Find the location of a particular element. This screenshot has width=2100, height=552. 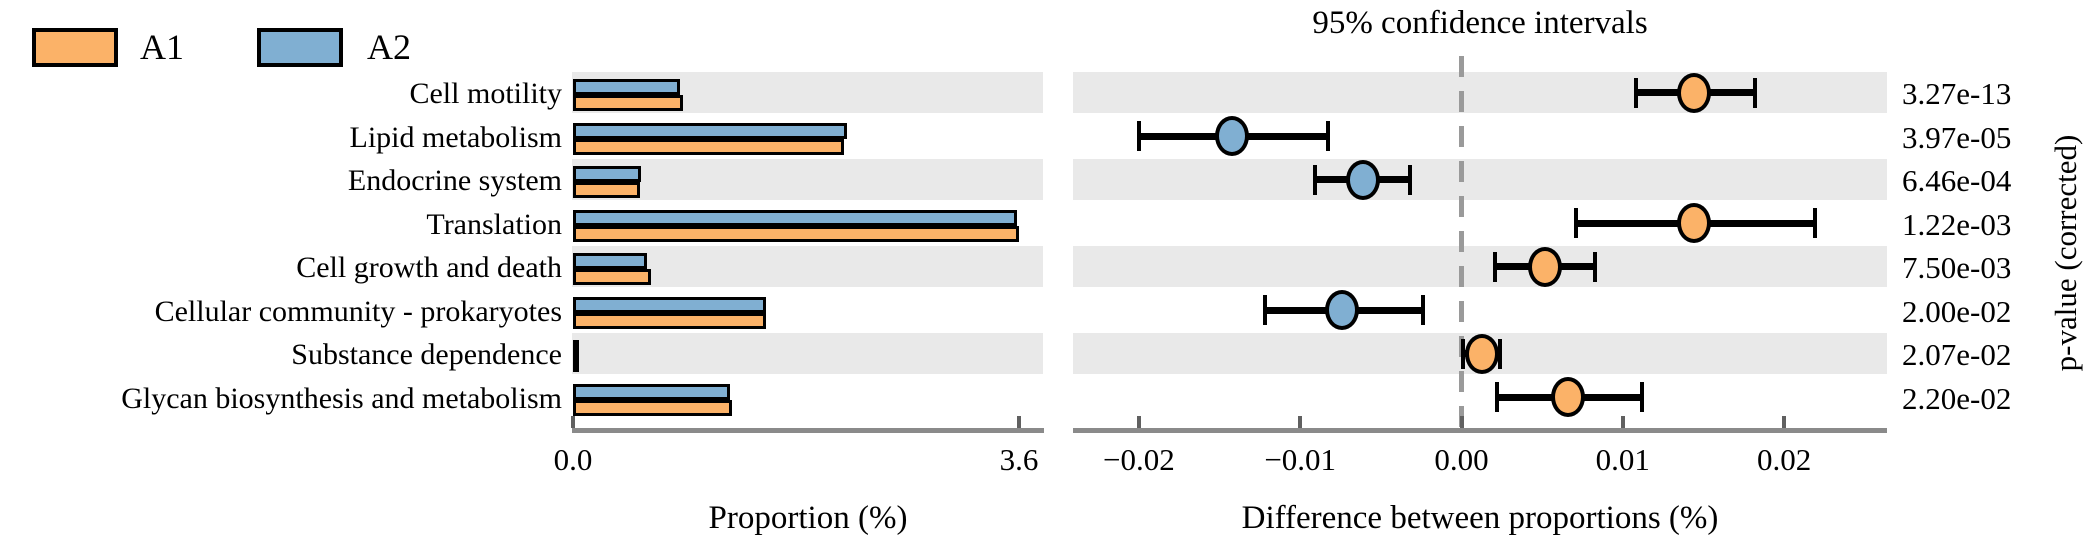

p-value: 6.46e-04 is located at coordinates (1957, 180).